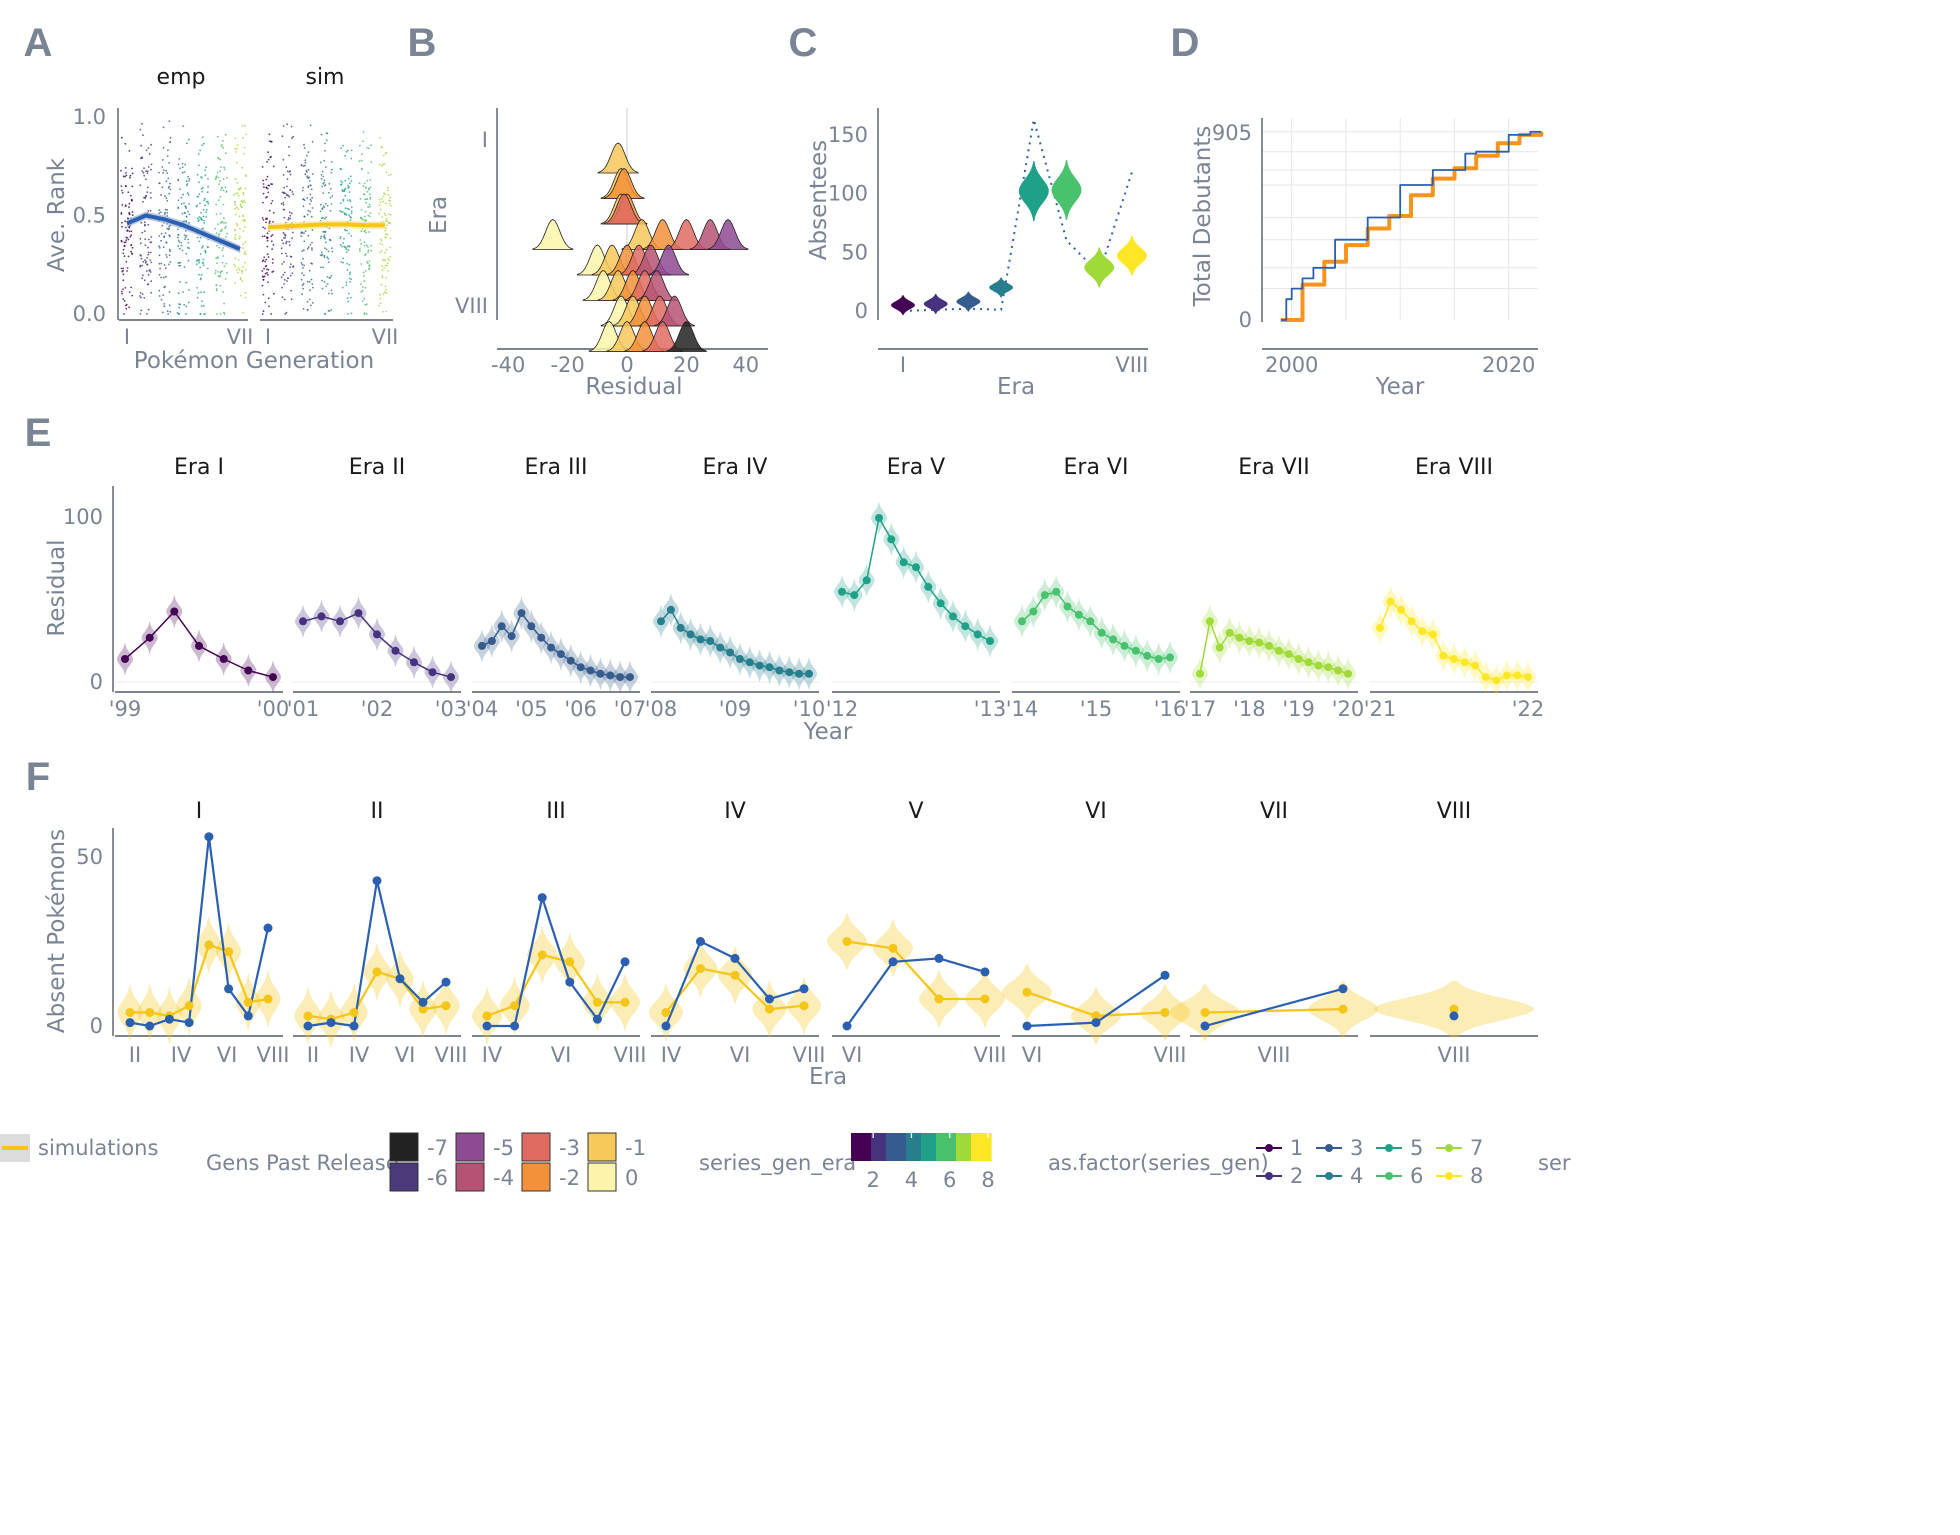 This screenshot has height=1535, width=1960. Describe the element at coordinates (89, 117) in the screenshot. I see `y-tick-label: 1.0` at that location.